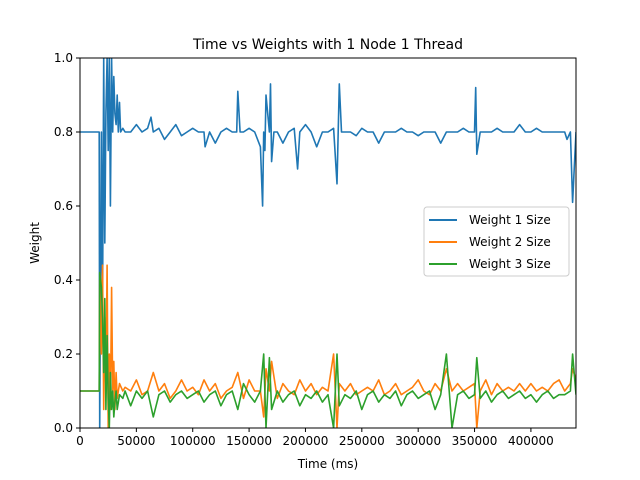 The image size is (640, 480). Describe the element at coordinates (63, 354) in the screenshot. I see `y-tick-label: 0.2` at that location.